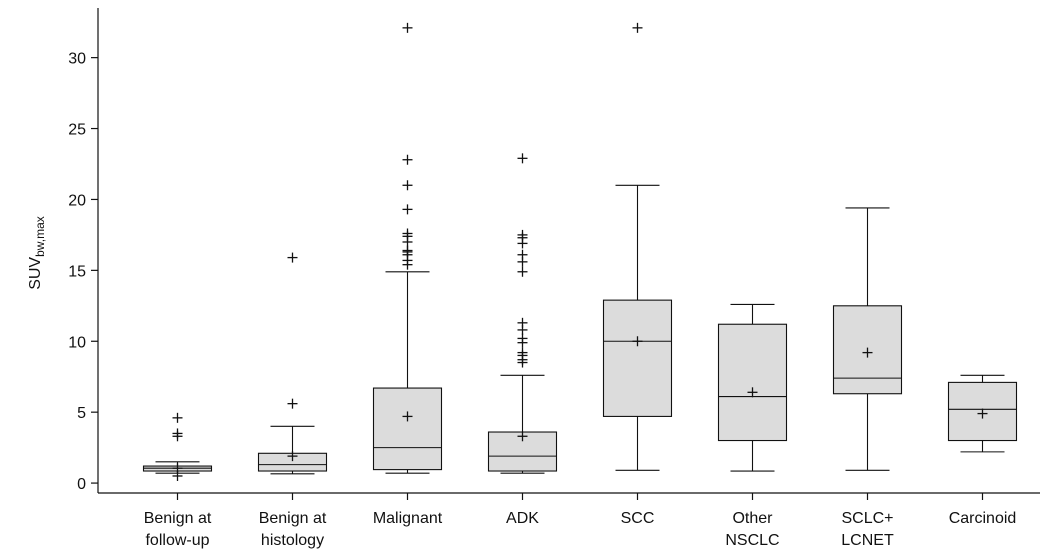 The height and width of the screenshot is (551, 1053). Describe the element at coordinates (77, 342) in the screenshot. I see `y-tick-label: 10` at that location.